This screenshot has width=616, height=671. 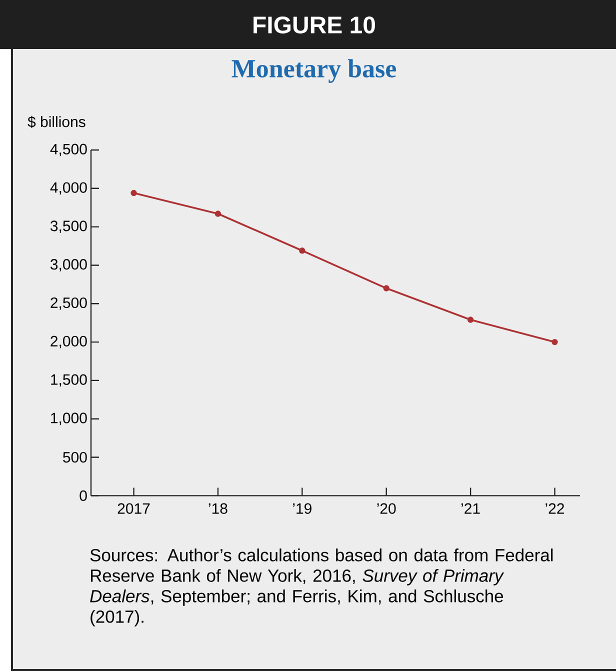 I want to click on x-tick-label: ’21, so click(x=470, y=508).